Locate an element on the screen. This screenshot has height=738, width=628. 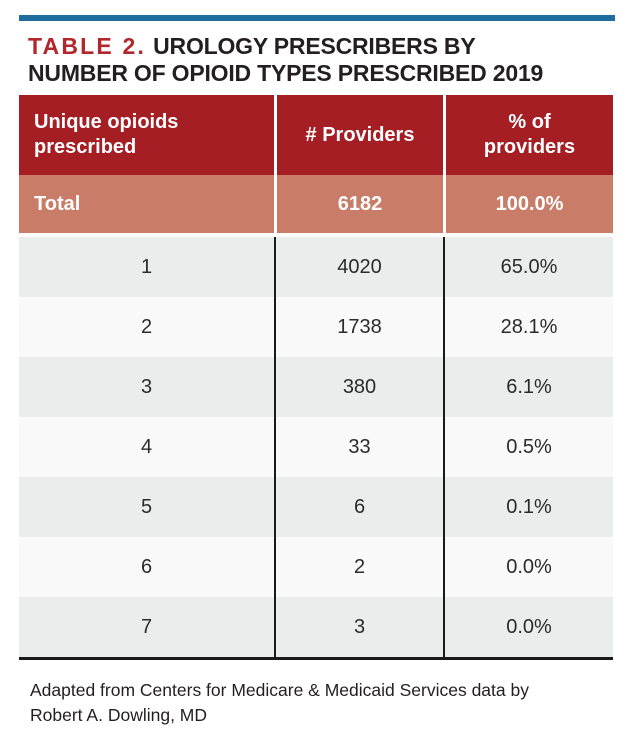
cell-pct: 0.5% is located at coordinates (528, 447).